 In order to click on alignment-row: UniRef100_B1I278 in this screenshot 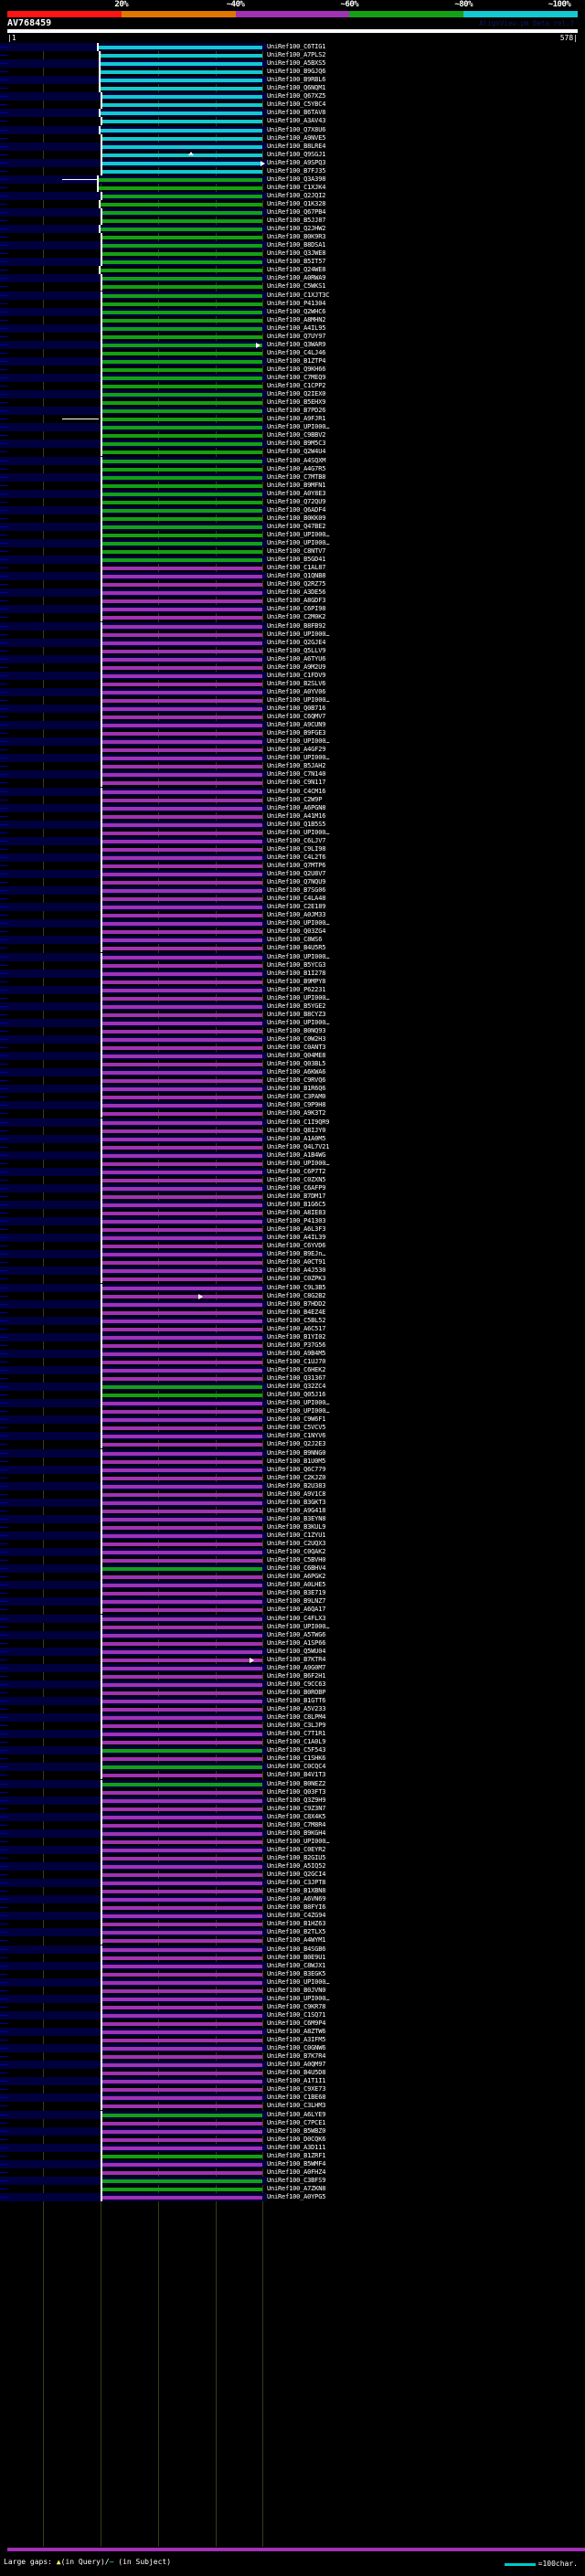, I will do `click(293, 973)`.